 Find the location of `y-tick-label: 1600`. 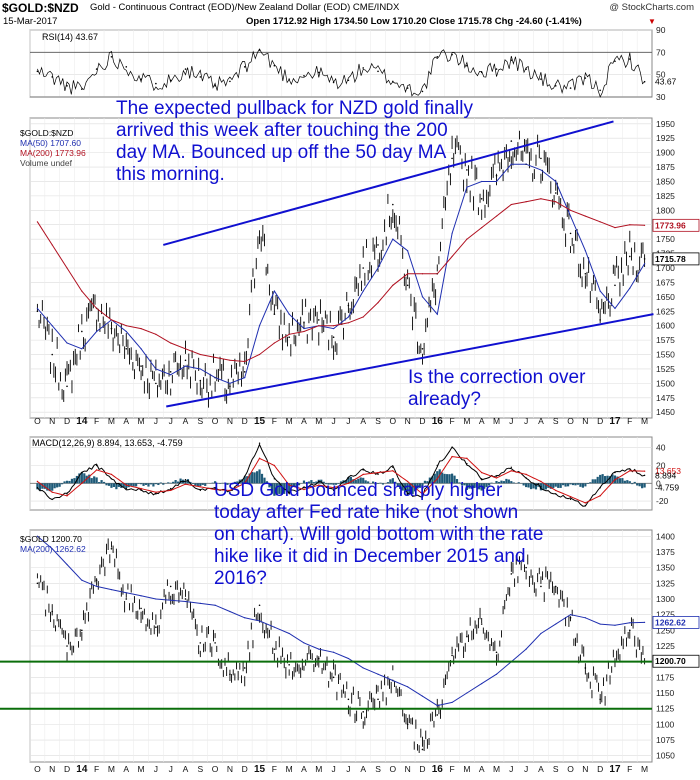

y-tick-label: 1600 is located at coordinates (665, 326).